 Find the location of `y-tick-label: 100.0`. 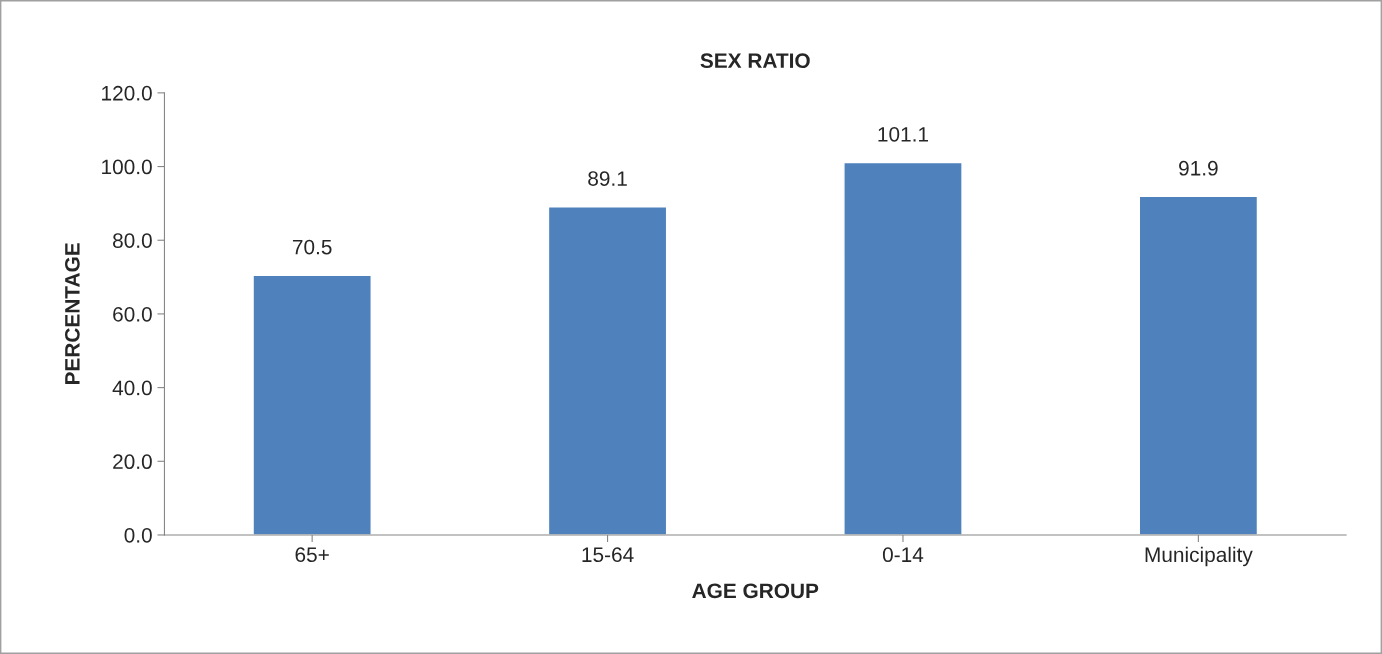

y-tick-label: 100.0 is located at coordinates (127, 167).